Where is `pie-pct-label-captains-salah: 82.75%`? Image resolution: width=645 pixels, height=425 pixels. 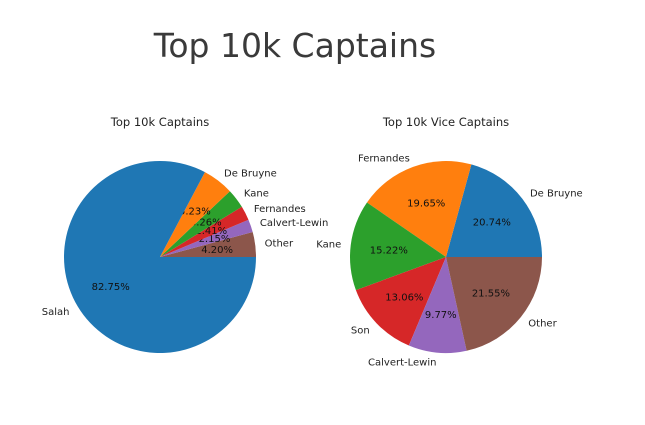 pie-pct-label-captains-salah: 82.75% is located at coordinates (111, 287).